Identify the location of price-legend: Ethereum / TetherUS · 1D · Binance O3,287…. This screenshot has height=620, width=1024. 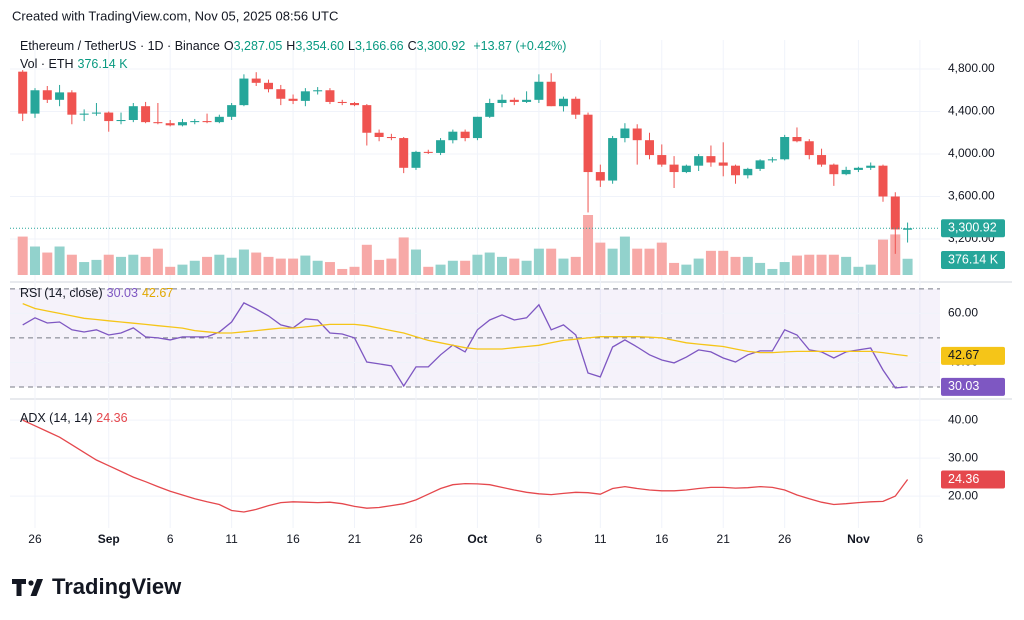
(295, 46).